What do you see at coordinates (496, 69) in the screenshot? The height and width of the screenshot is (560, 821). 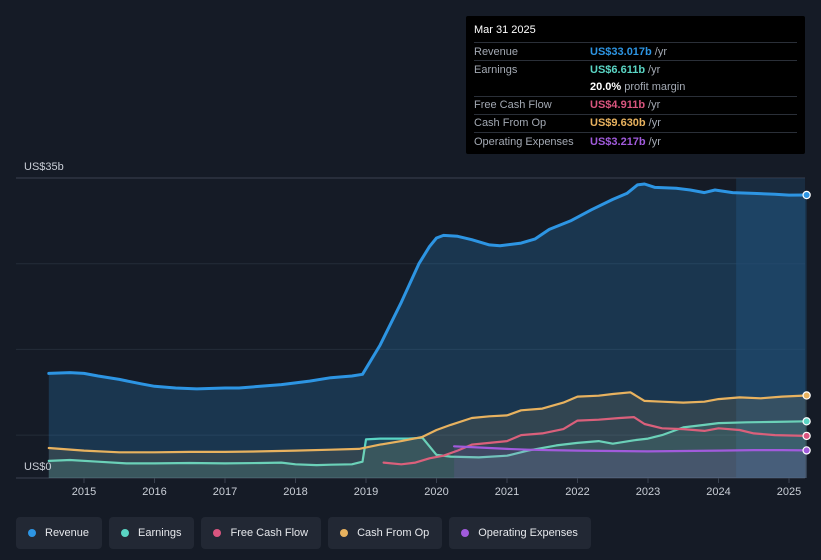 I see `tooltip-row-label: Earnings` at bounding box center [496, 69].